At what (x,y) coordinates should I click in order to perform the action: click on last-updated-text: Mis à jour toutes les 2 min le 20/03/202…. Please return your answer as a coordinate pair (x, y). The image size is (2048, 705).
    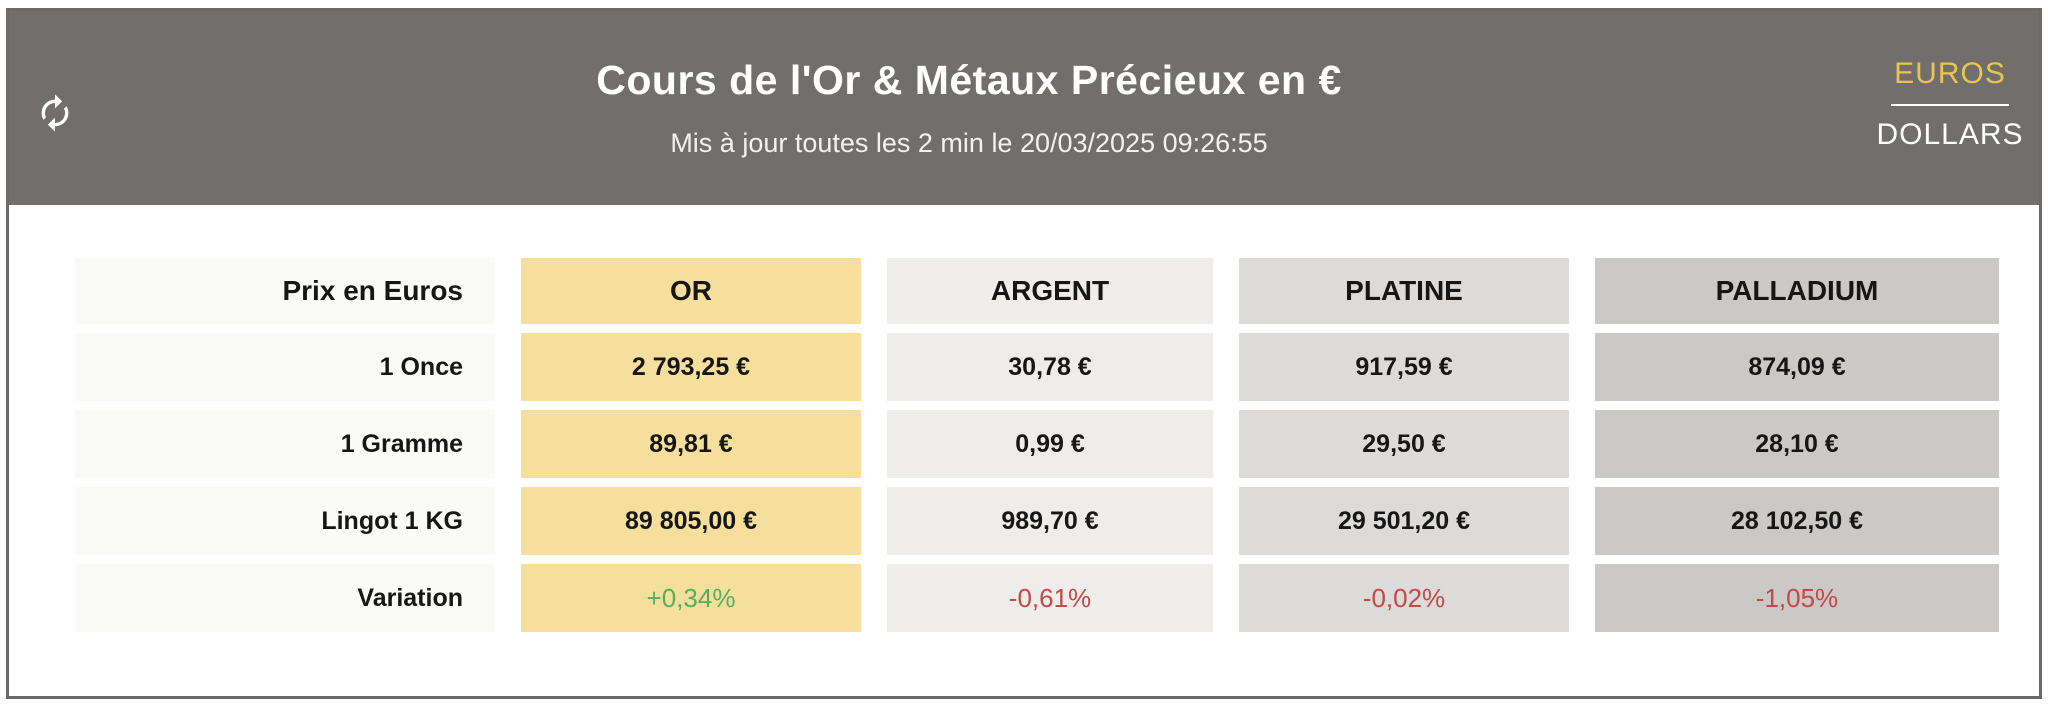
    Looking at the image, I should click on (969, 143).